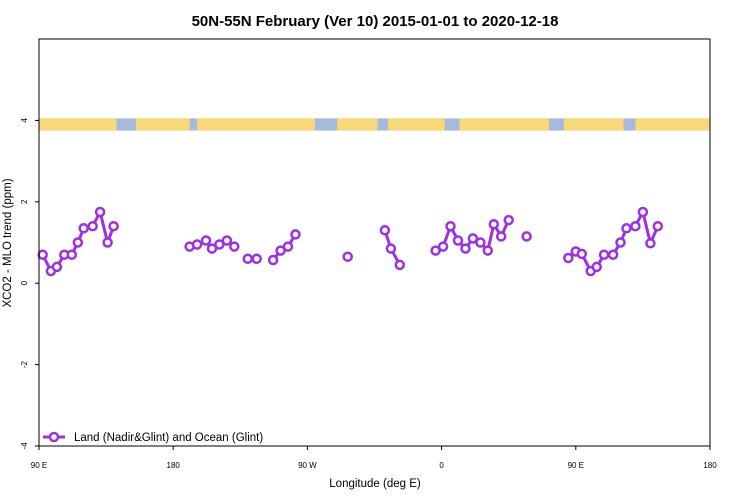 This screenshot has height=500, width=750. I want to click on x-axis: 90 E 180 90 W 0 90 E 180, so click(374, 458).